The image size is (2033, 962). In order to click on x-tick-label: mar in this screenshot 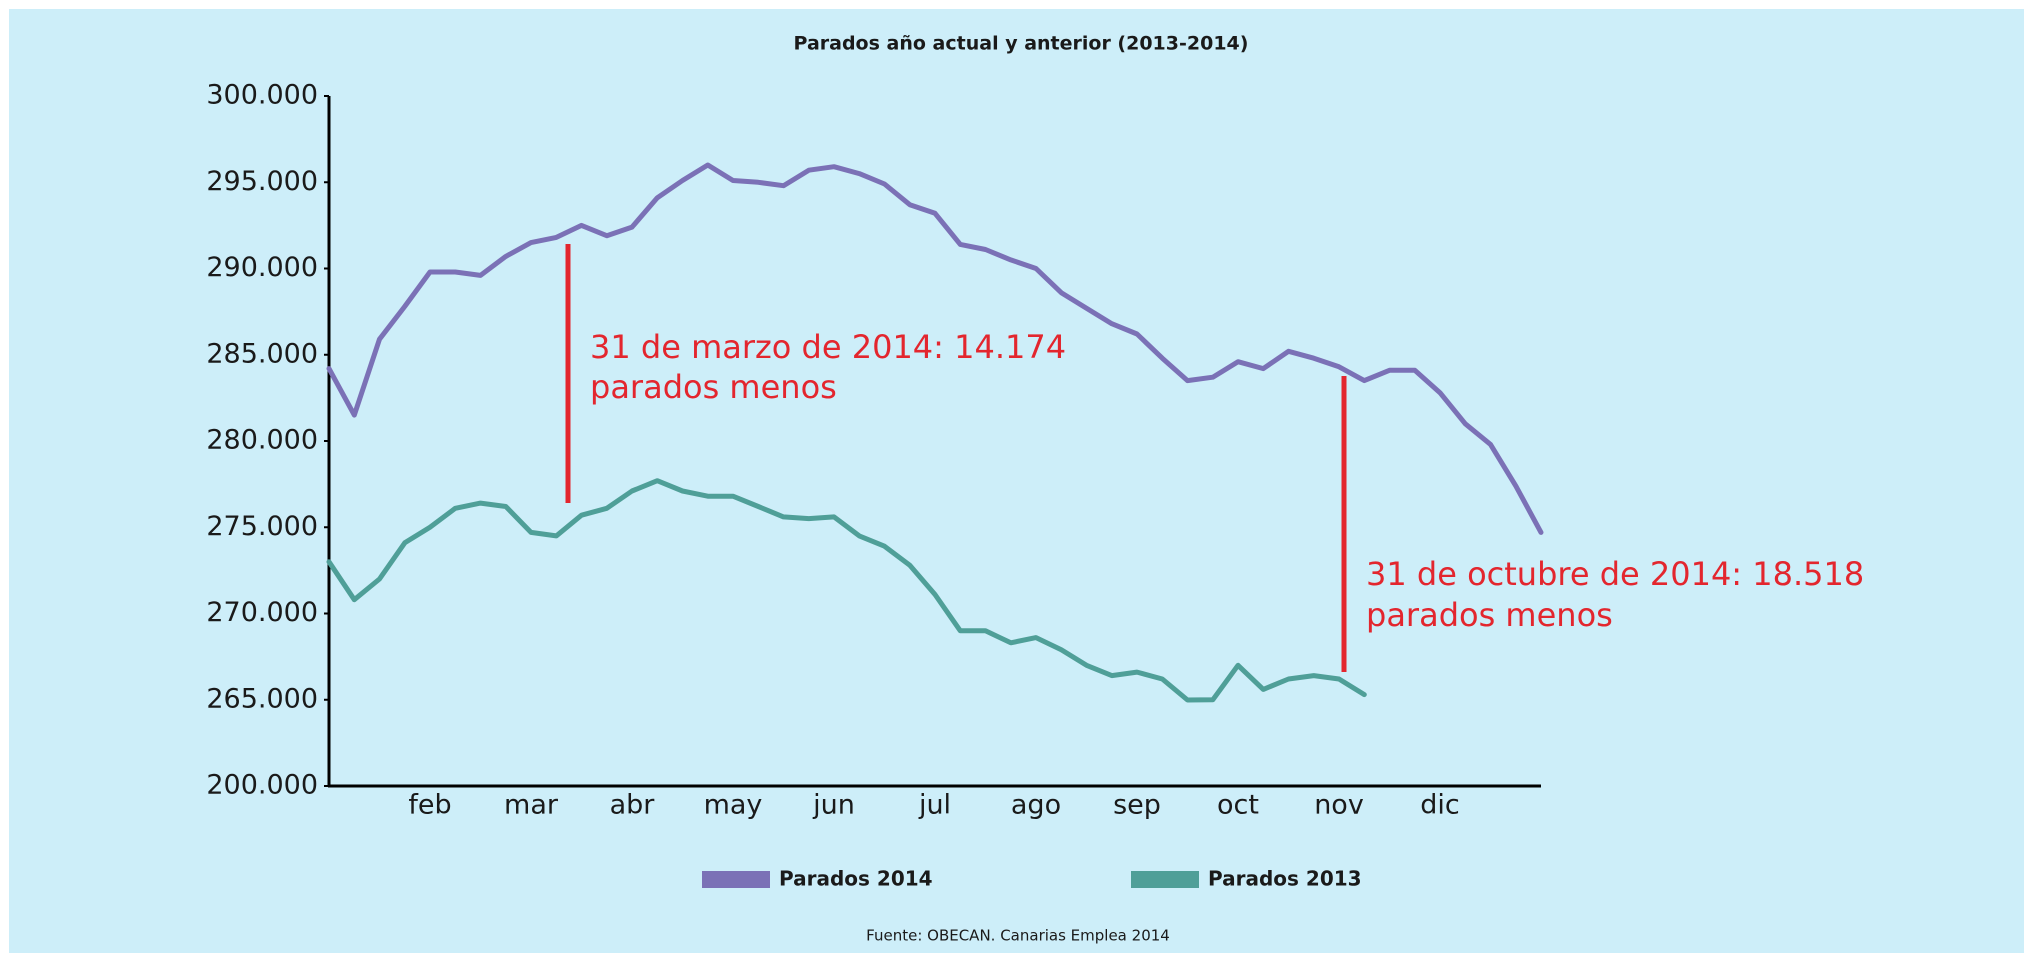, I will do `click(531, 805)`.